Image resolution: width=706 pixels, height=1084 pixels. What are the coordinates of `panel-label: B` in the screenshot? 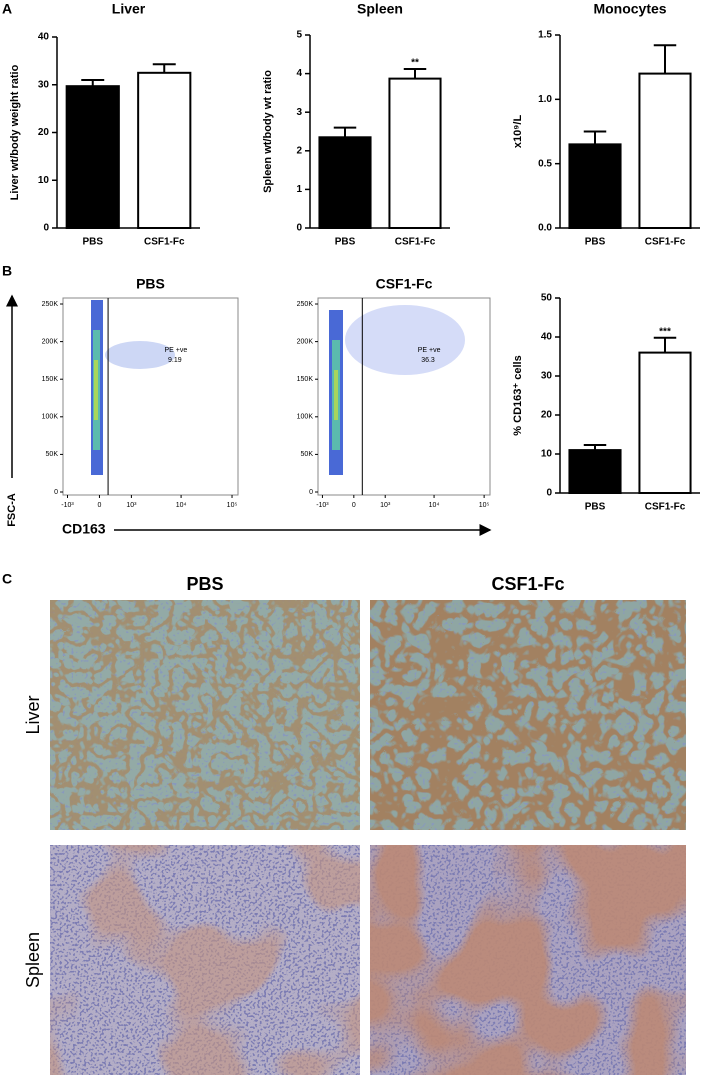 It's located at (7, 271).